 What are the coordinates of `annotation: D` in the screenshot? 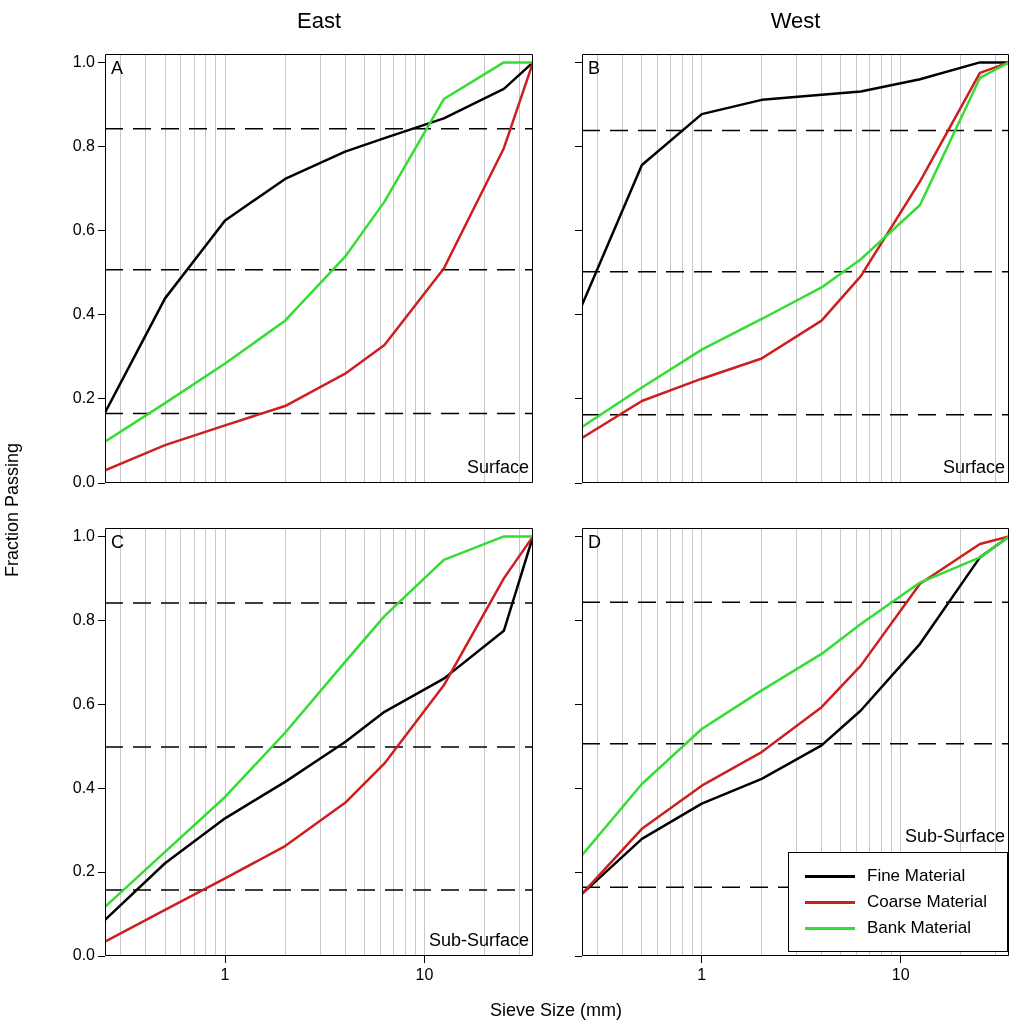 It's located at (594, 541).